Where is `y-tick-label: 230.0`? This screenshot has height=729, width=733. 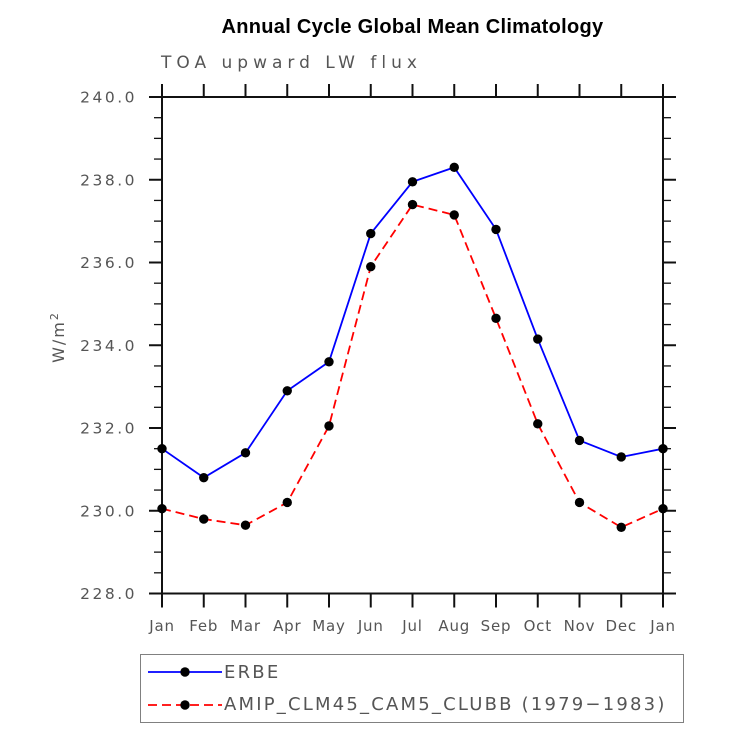
y-tick-label: 230.0 is located at coordinates (108, 511).